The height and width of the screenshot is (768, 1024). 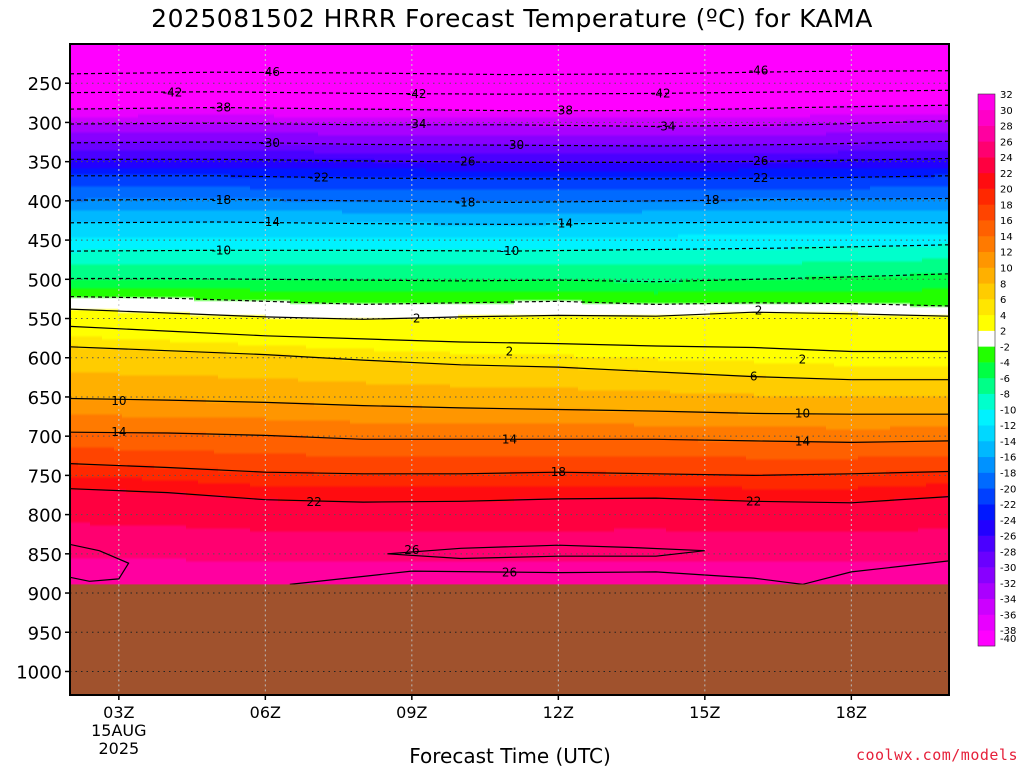 What do you see at coordinates (118, 730) in the screenshot?
I see `x-tick-sublabel: 15AUG` at bounding box center [118, 730].